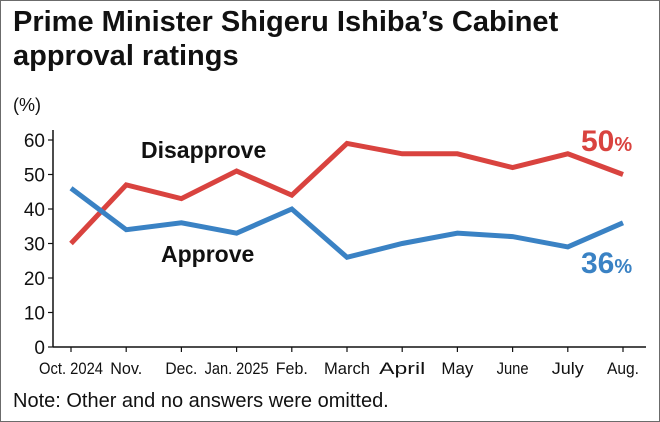  What do you see at coordinates (34, 245) in the screenshot?
I see `y-tick-label: 30` at bounding box center [34, 245].